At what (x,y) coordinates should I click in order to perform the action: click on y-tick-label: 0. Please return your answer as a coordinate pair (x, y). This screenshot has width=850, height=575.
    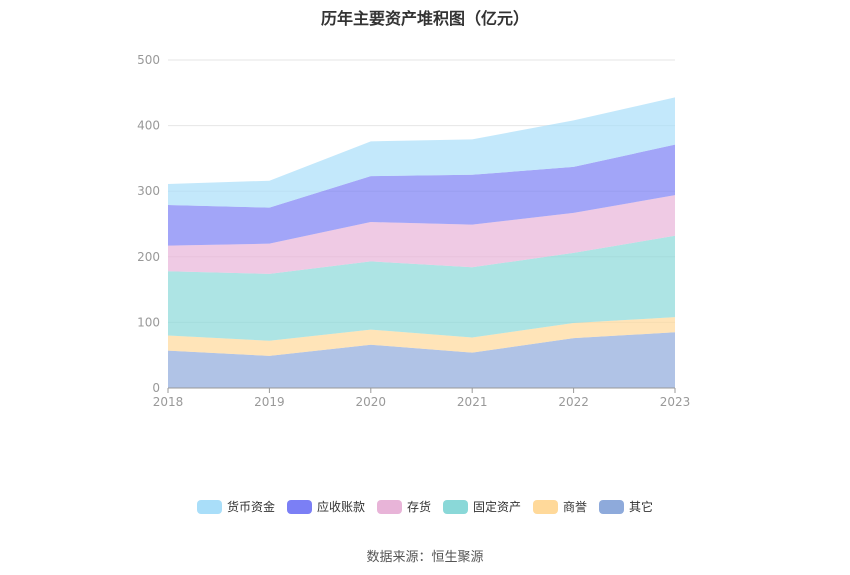
    Looking at the image, I should click on (156, 388).